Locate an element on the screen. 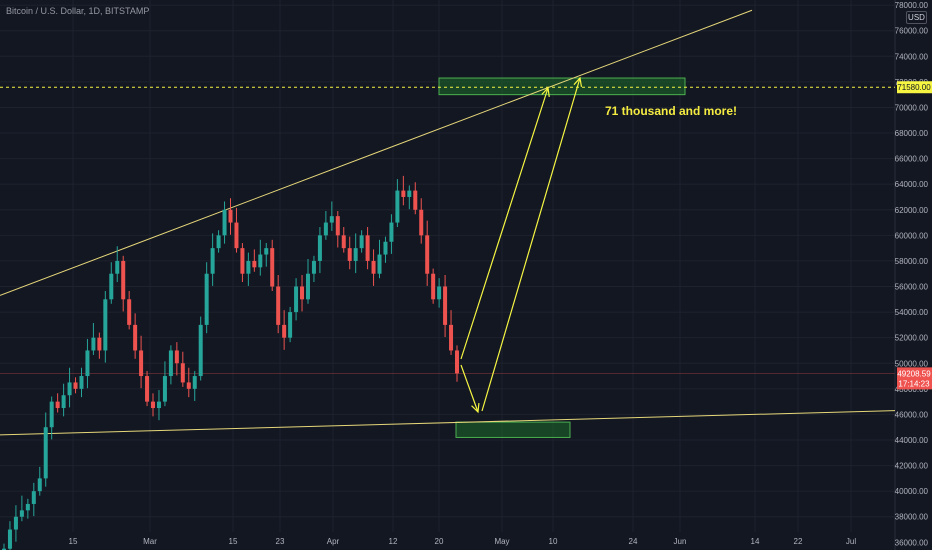 The width and height of the screenshot is (932, 550). price-tick-label: 42000.00 is located at coordinates (912, 466).